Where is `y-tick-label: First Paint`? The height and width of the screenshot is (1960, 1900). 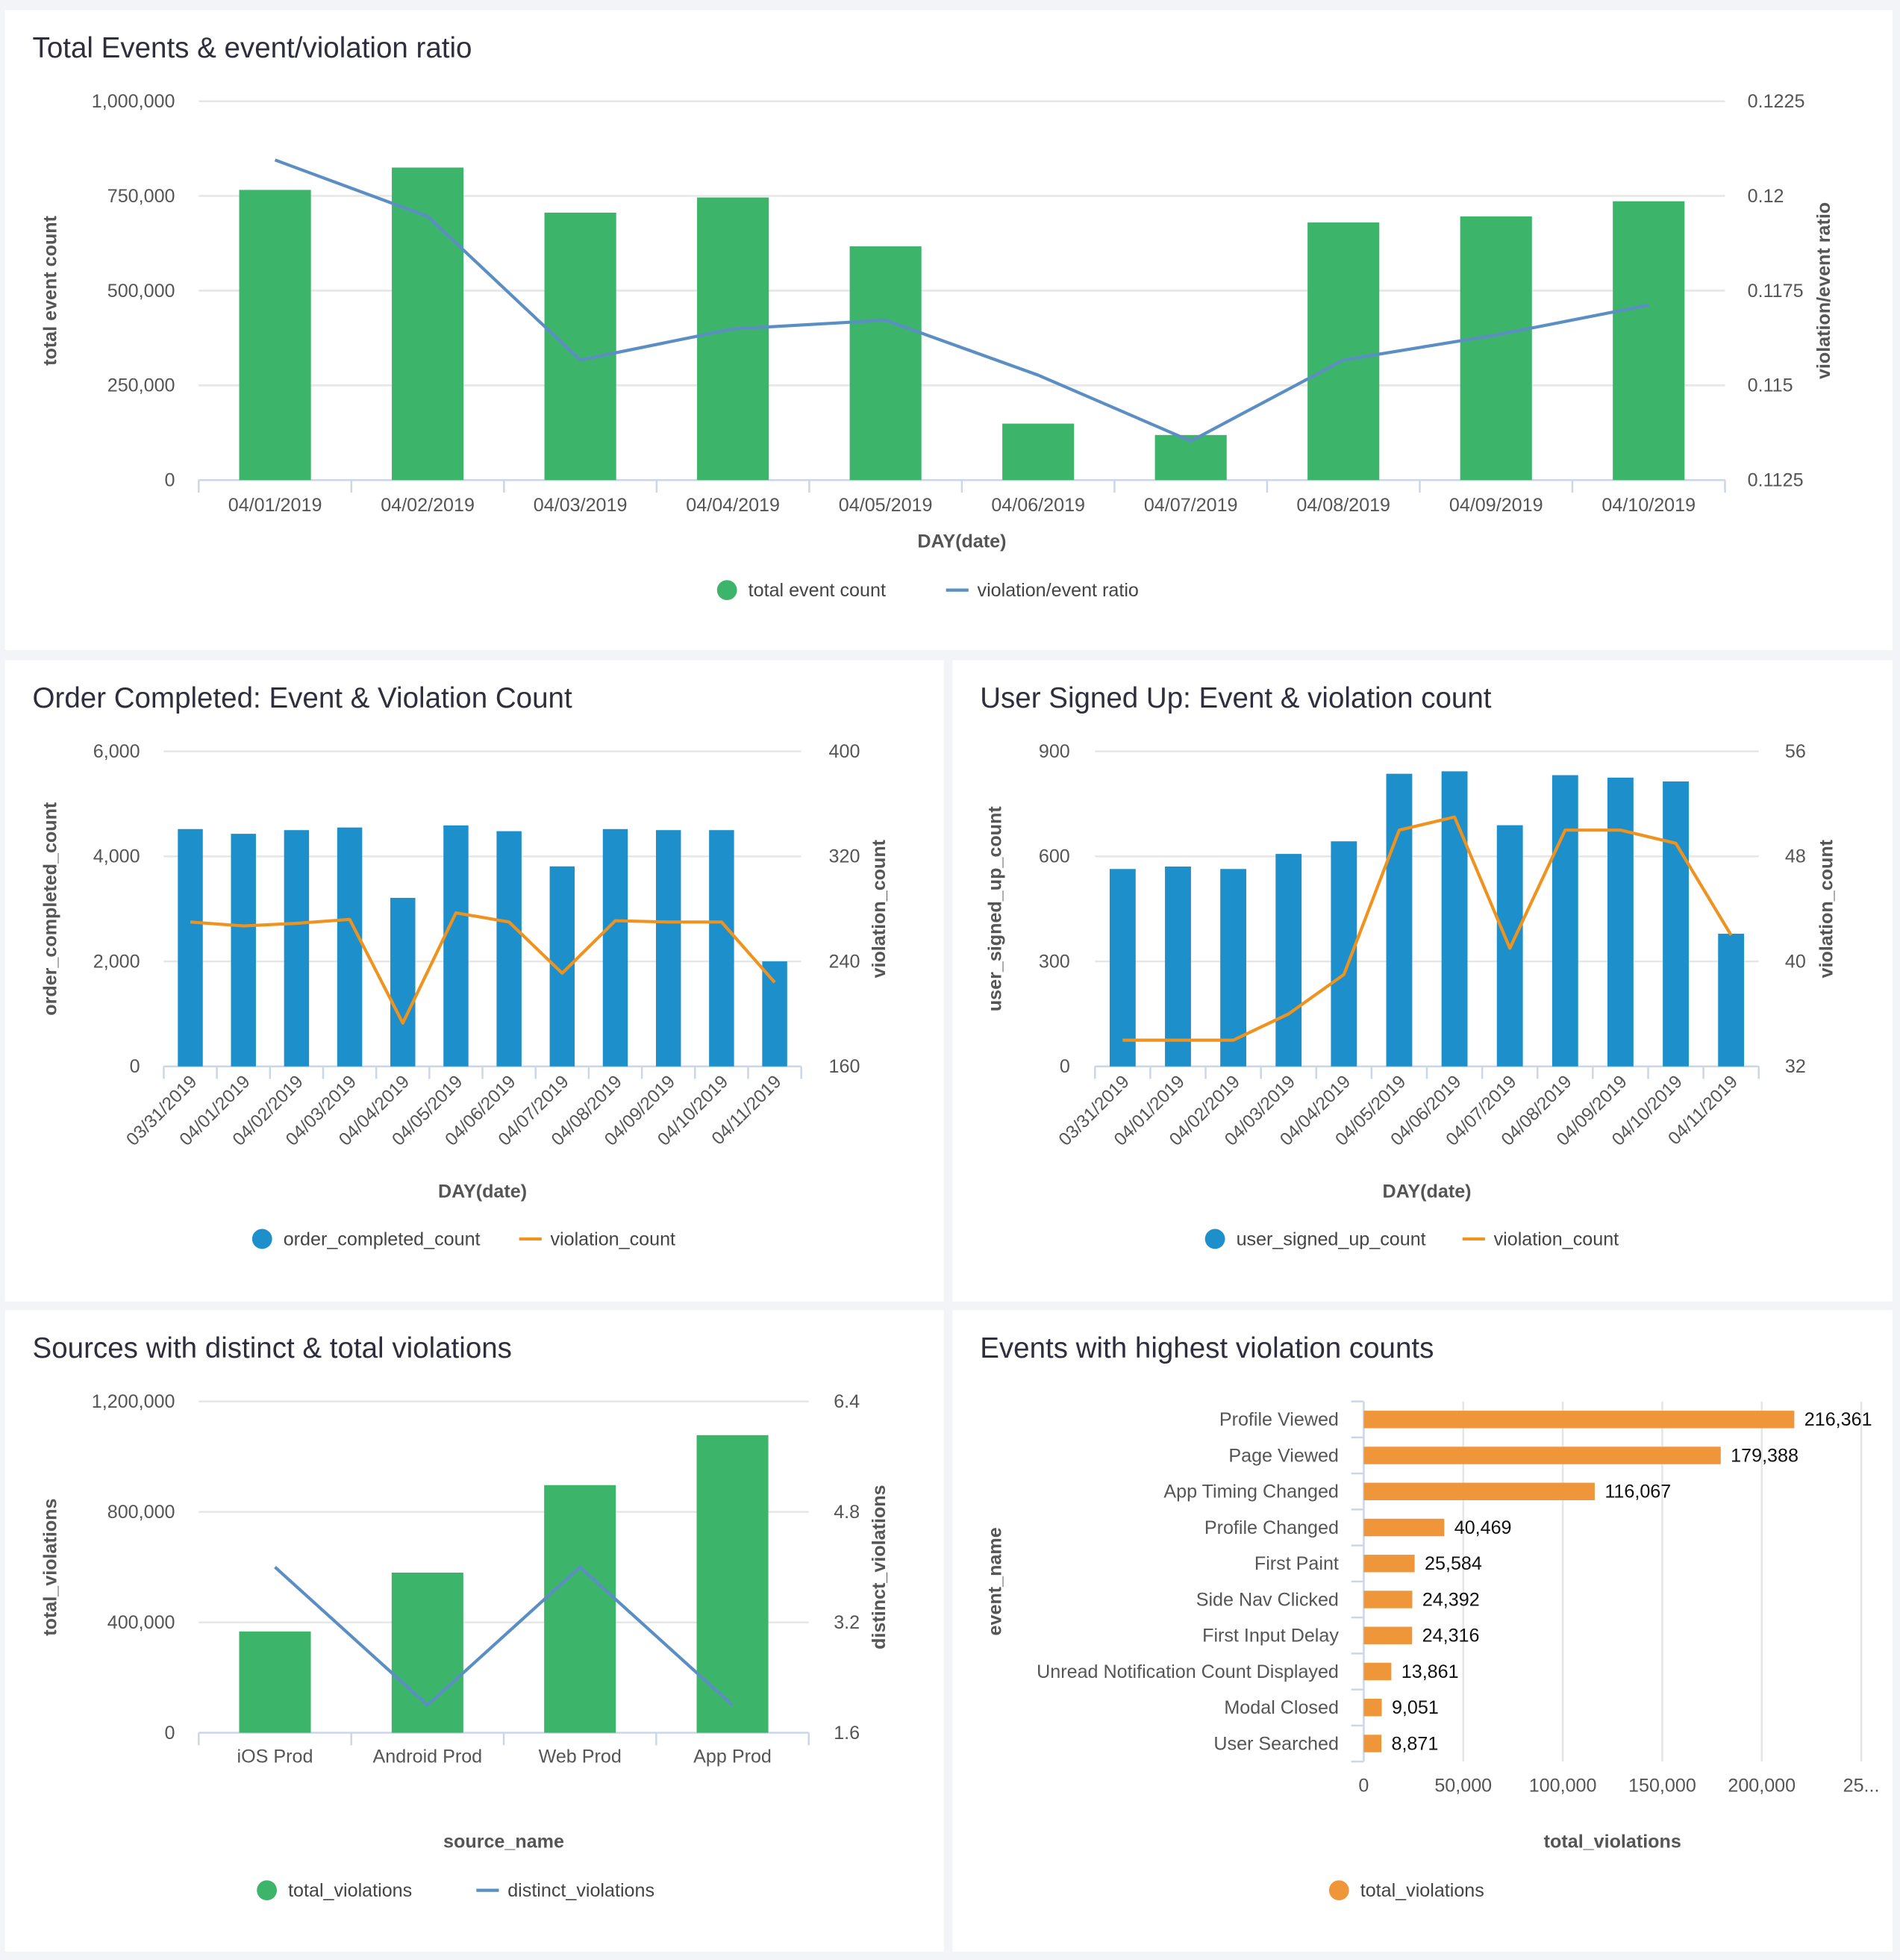 y-tick-label: First Paint is located at coordinates (1297, 1563).